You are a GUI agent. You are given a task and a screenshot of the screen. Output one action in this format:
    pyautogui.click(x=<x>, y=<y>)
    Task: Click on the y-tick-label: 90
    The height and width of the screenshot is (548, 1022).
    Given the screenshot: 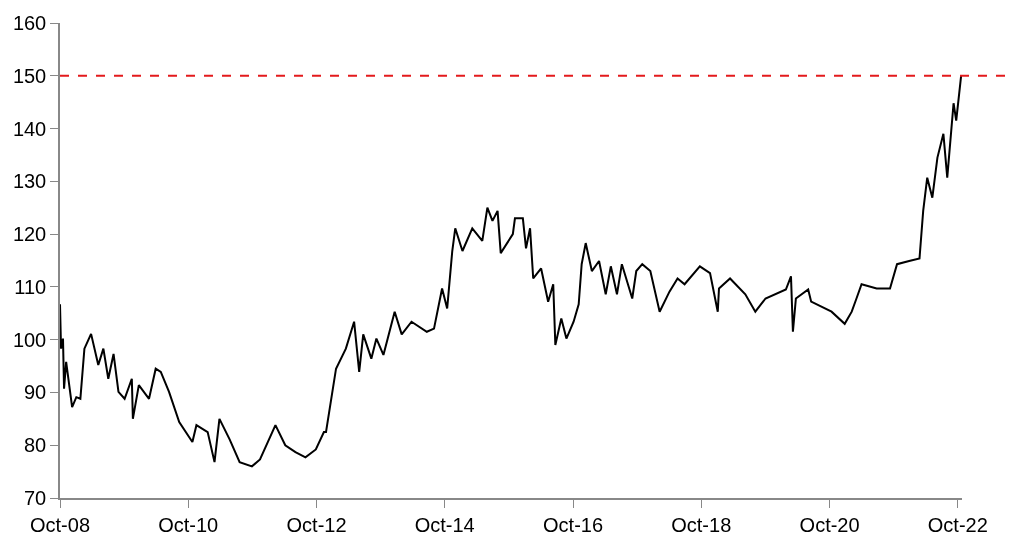 What is the action you would take?
    pyautogui.click(x=35, y=392)
    